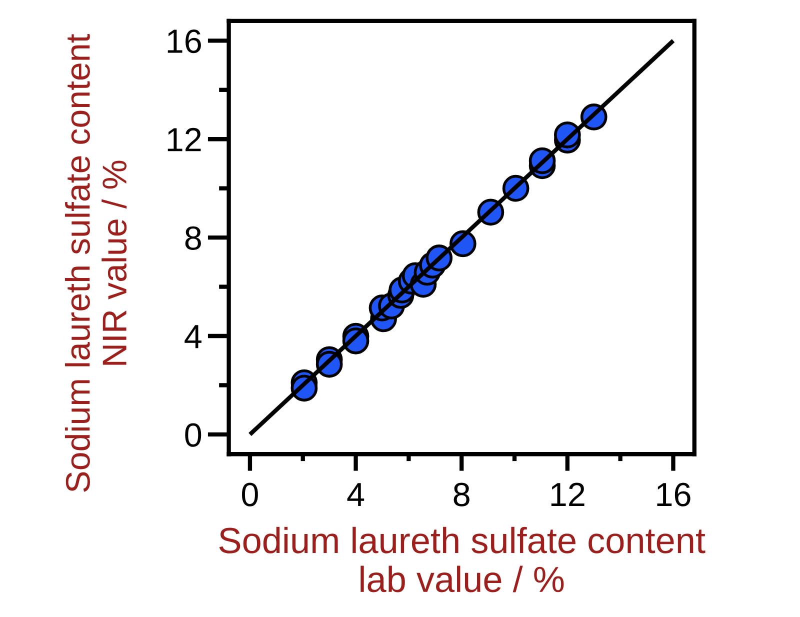 The image size is (800, 617). What do you see at coordinates (567, 494) in the screenshot?
I see `x-tick-label: 12` at bounding box center [567, 494].